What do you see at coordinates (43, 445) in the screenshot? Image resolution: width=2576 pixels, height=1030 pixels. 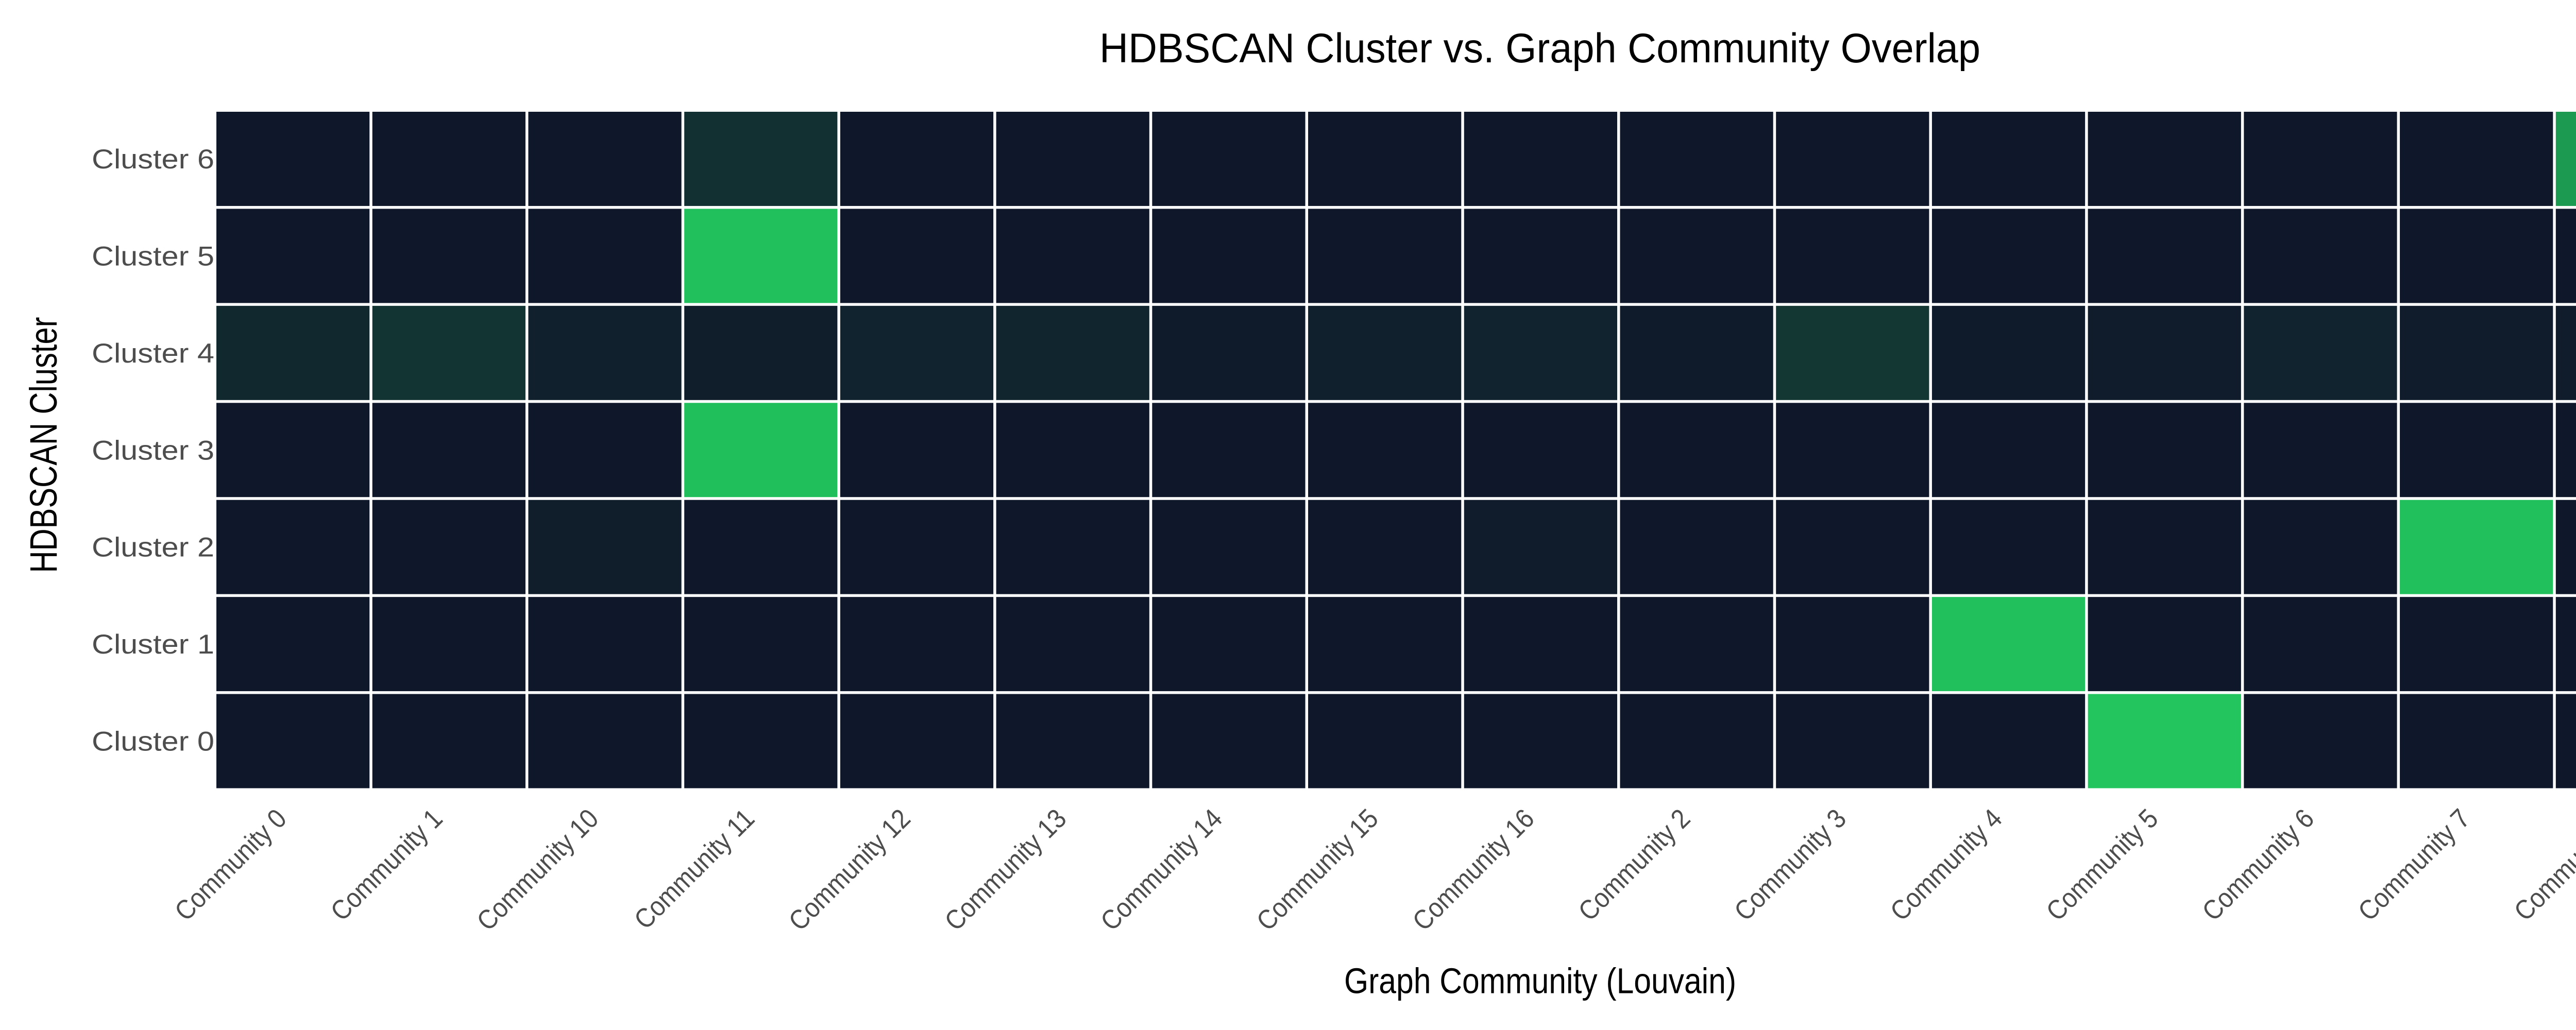 I see `svg-text: HDBSCAN Cluster` at bounding box center [43, 445].